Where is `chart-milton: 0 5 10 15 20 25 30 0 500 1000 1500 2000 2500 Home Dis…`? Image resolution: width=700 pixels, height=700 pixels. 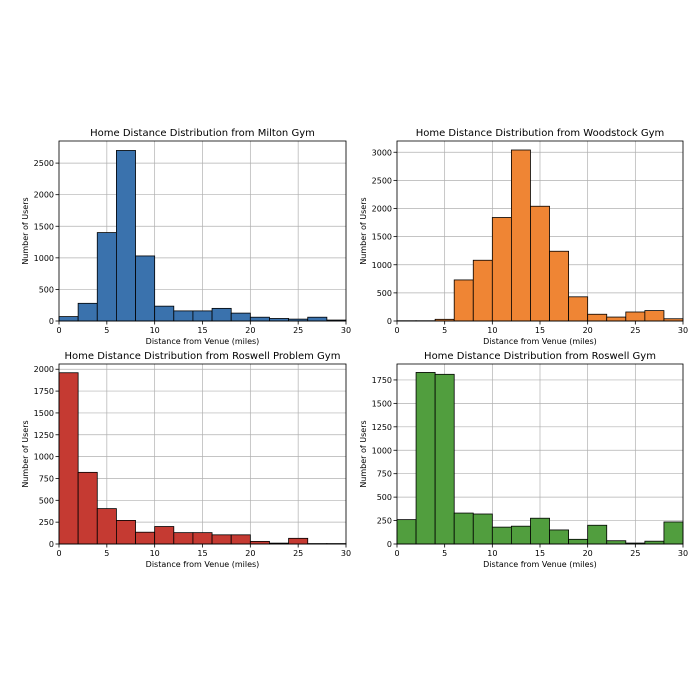
chart-milton: 0 5 10 15 20 25 30 0 500 1000 1500 2000 2500 Home Dis… is located at coordinates (186, 237).